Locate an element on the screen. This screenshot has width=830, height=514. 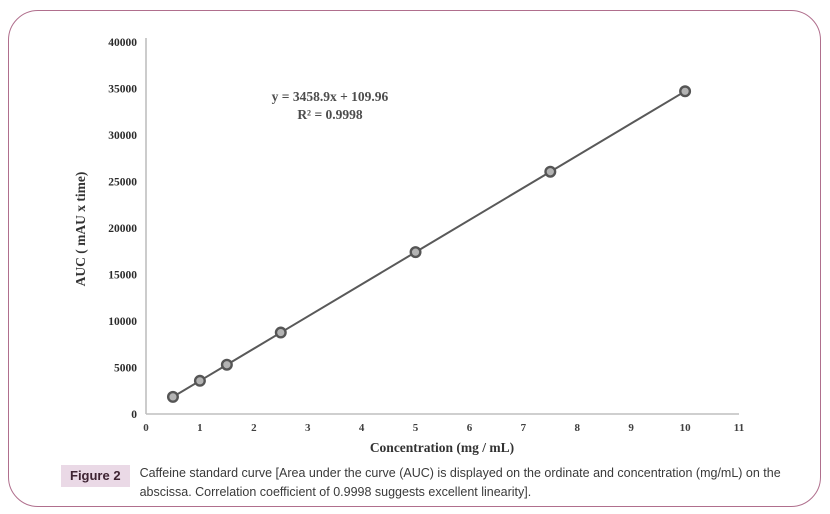
y-tick-label: 20000 is located at coordinates (122, 229).